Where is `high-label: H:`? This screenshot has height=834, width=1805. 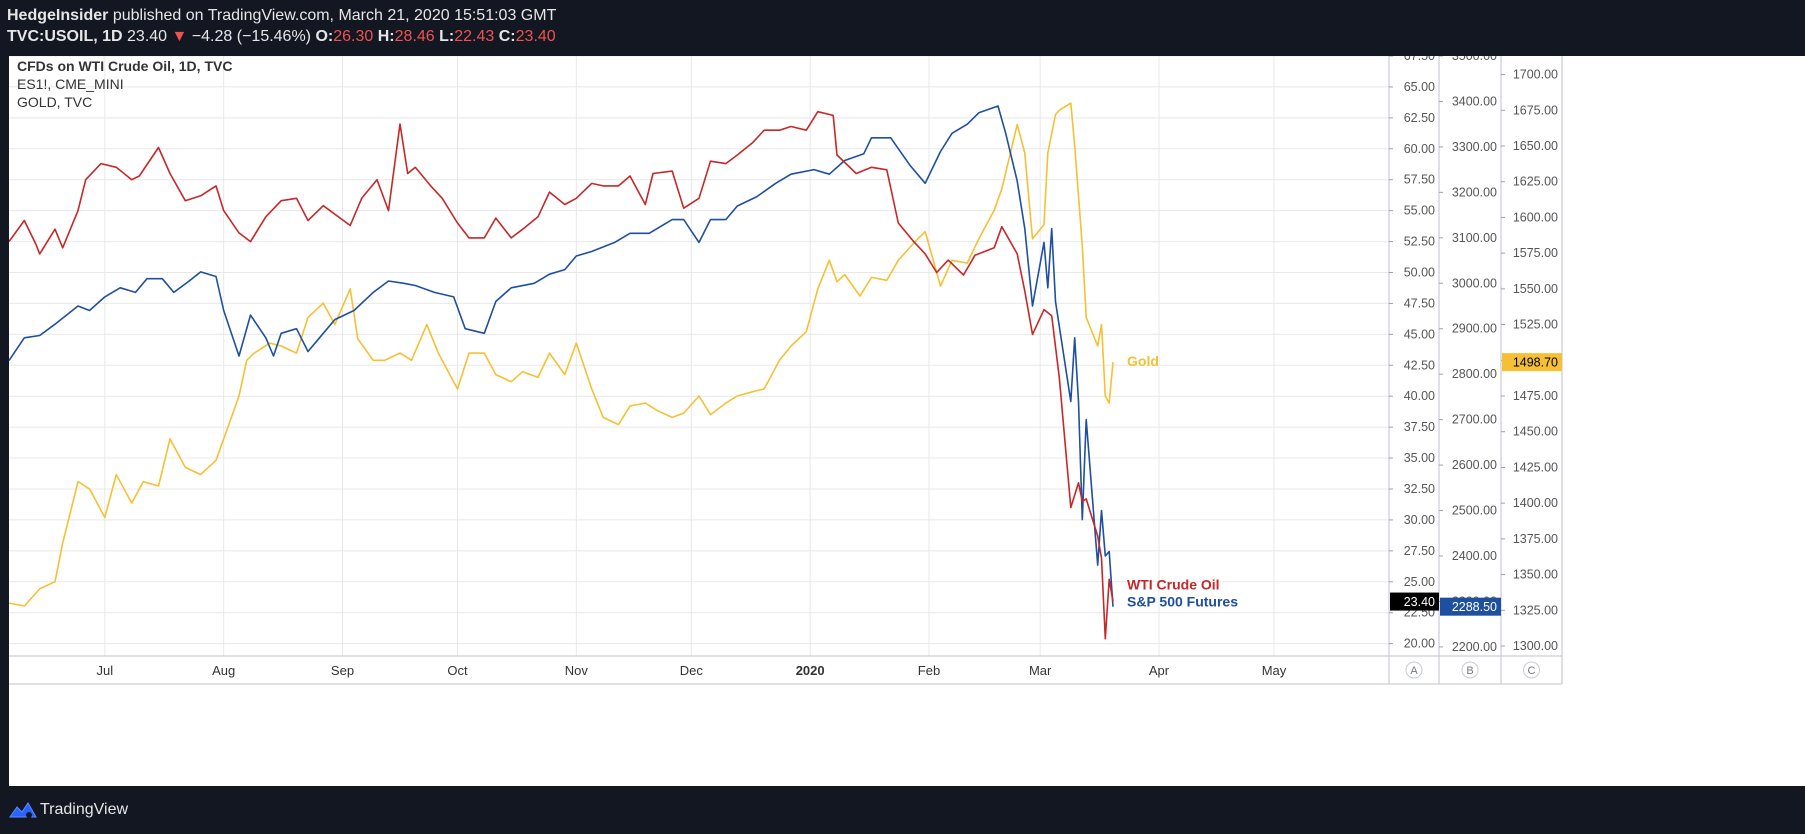 high-label: H: is located at coordinates (386, 36).